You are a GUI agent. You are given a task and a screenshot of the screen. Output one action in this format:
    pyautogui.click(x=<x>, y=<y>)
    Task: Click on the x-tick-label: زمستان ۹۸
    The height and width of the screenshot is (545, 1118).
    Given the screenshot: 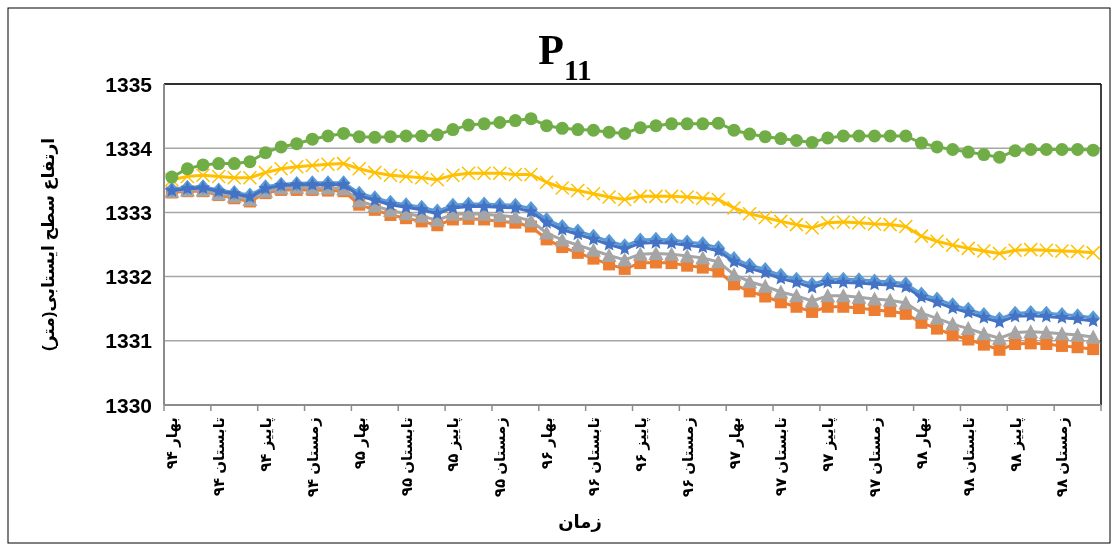 What is the action you would take?
    pyautogui.click(x=1062, y=457)
    